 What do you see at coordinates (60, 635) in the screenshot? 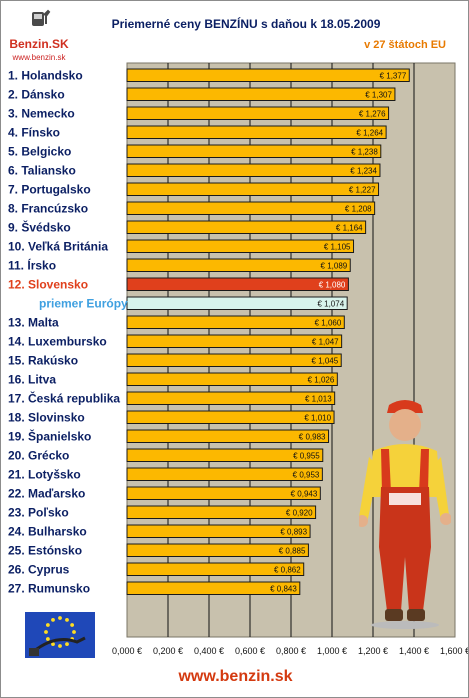
I see `eu-flag-icon` at bounding box center [60, 635].